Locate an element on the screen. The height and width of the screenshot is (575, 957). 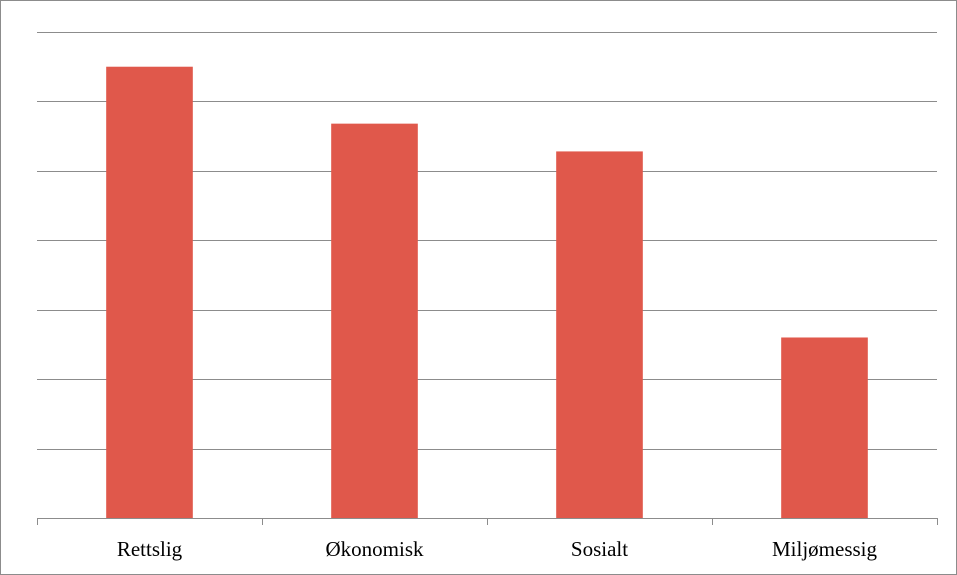
x-axis is located at coordinates (487, 521).